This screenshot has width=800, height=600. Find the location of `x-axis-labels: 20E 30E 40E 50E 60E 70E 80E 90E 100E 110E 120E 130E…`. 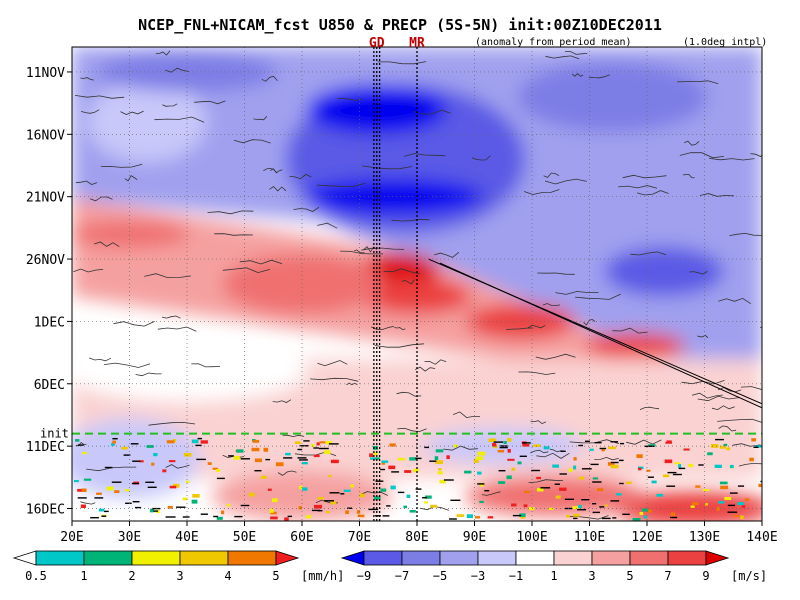

x-axis-labels: 20E 30E 40E 50E 60E 70E 80E 90E 100E 110E 120E 130E… is located at coordinates (419, 533).